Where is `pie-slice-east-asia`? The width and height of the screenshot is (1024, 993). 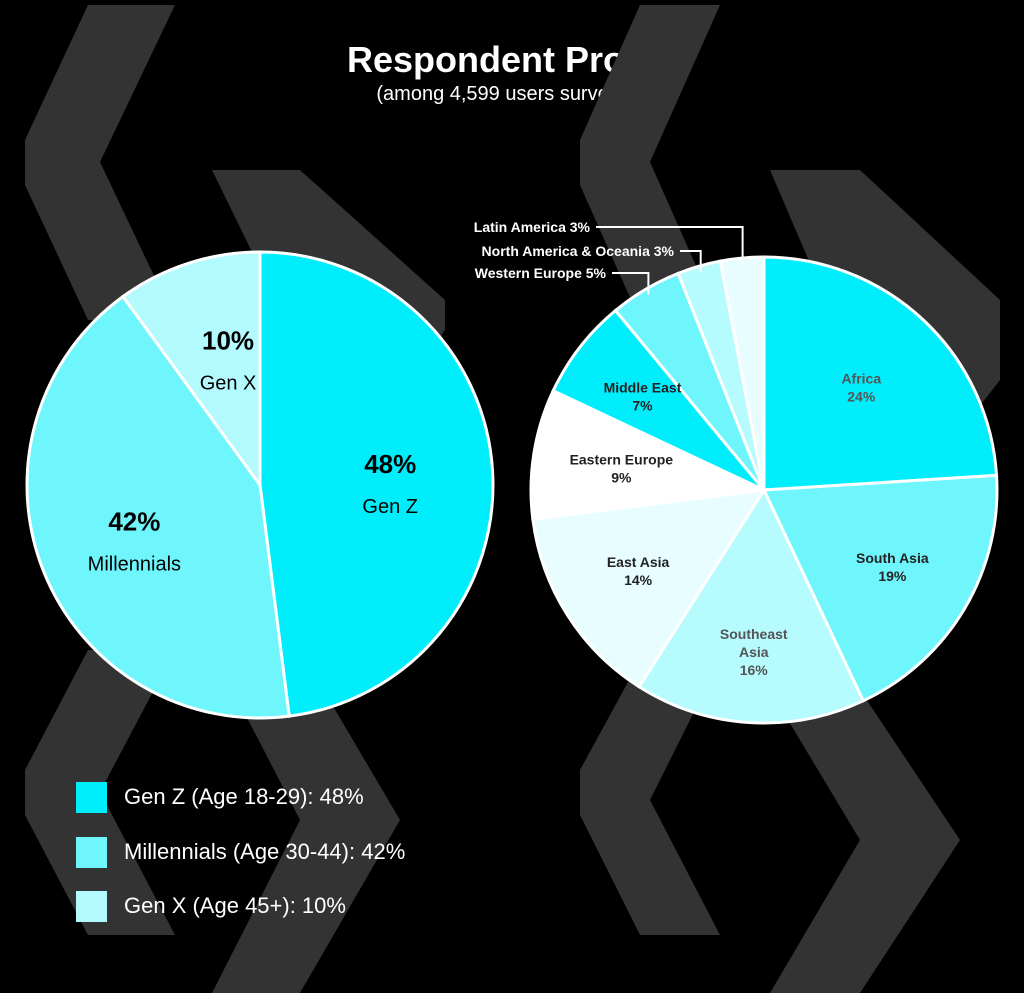 pie-slice-east-asia is located at coordinates (649, 588).